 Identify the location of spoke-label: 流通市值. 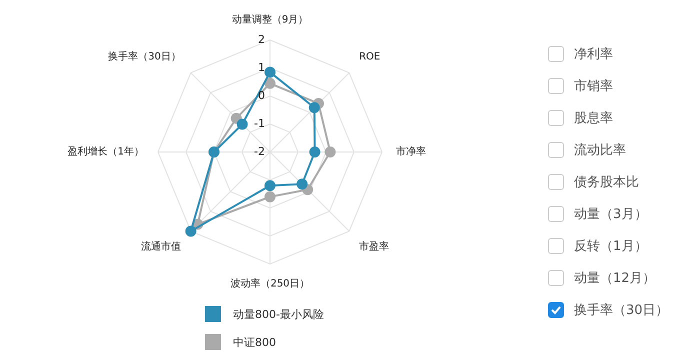
(160, 246).